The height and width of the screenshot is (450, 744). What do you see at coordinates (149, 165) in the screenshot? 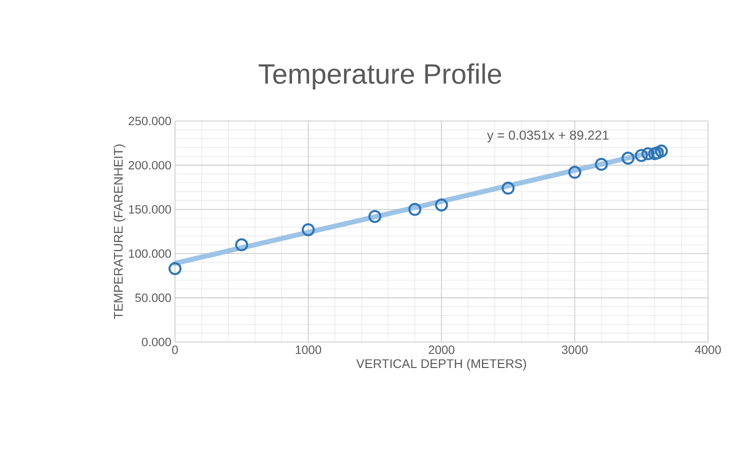
I see `y-tick-label: 200.000` at bounding box center [149, 165].